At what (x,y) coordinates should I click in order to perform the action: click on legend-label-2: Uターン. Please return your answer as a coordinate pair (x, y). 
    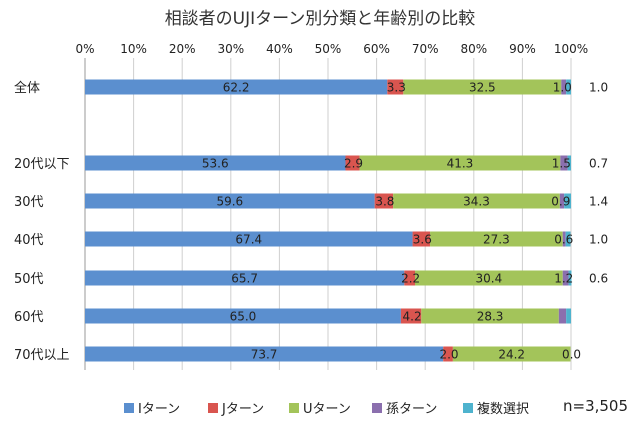
    Looking at the image, I should click on (327, 409).